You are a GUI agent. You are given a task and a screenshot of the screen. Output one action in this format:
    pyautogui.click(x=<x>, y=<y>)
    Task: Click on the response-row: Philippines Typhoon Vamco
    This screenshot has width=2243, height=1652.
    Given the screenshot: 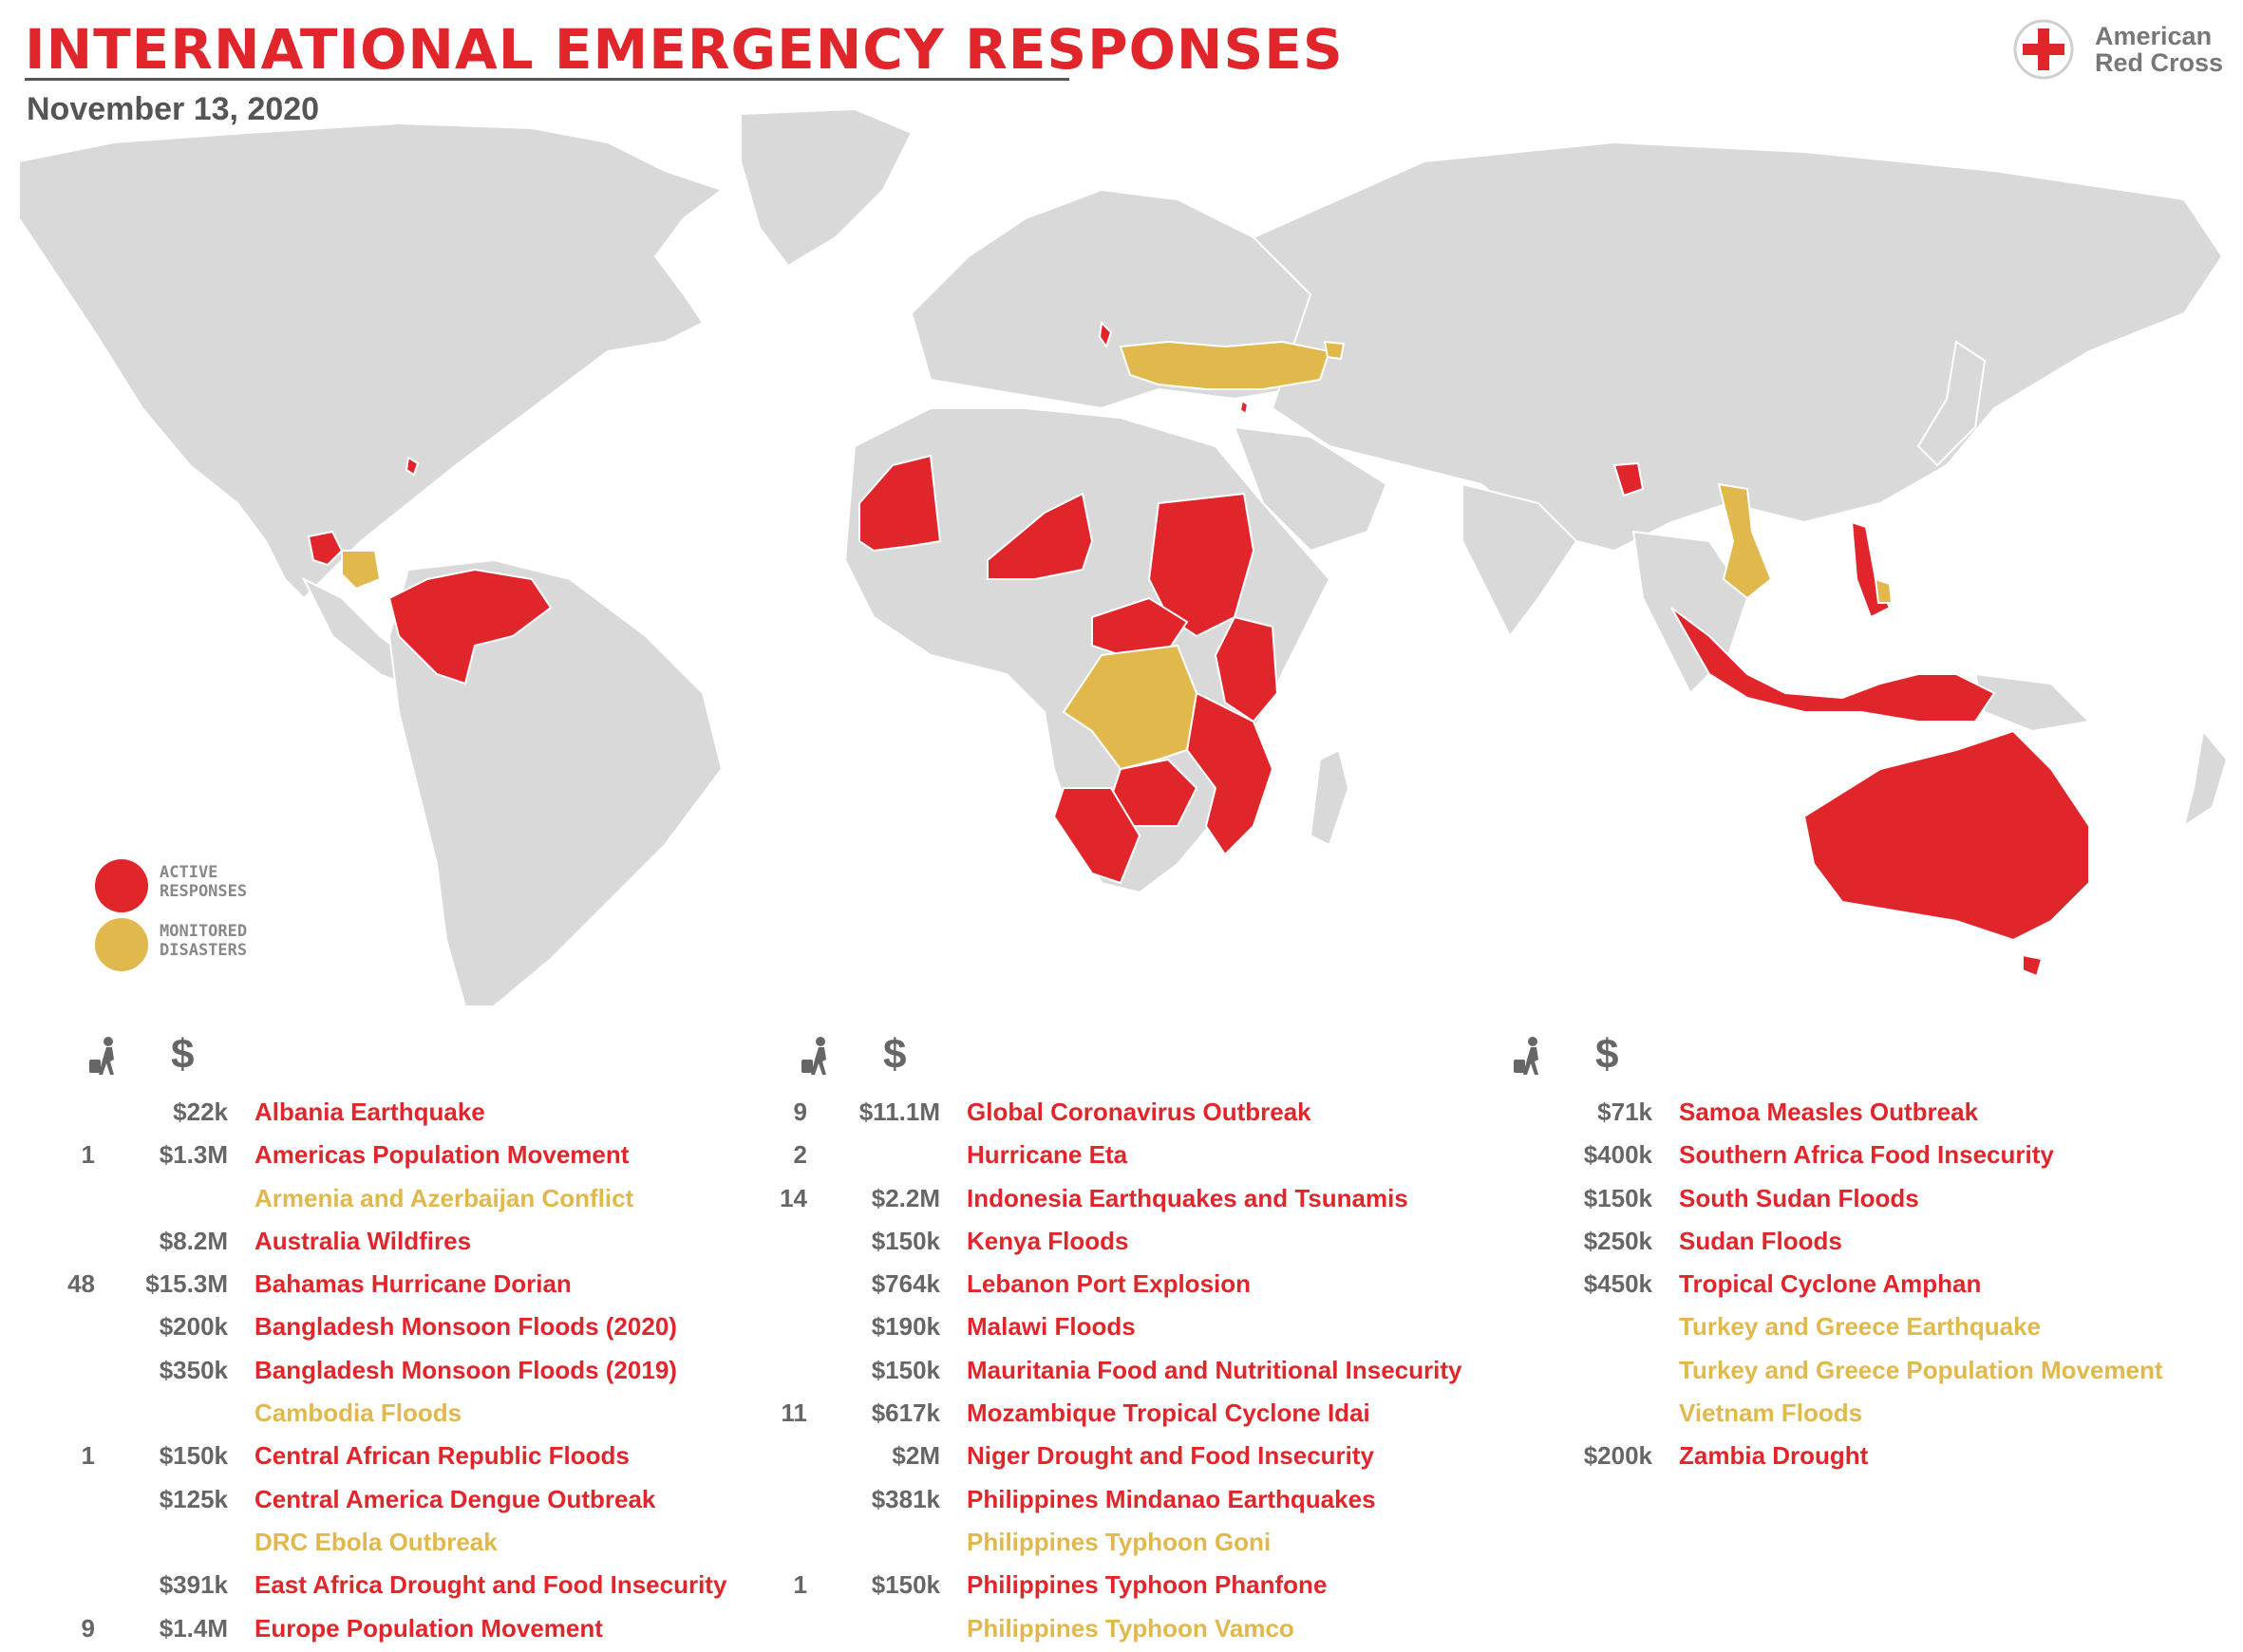 What is the action you would take?
    pyautogui.click(x=1082, y=1629)
    